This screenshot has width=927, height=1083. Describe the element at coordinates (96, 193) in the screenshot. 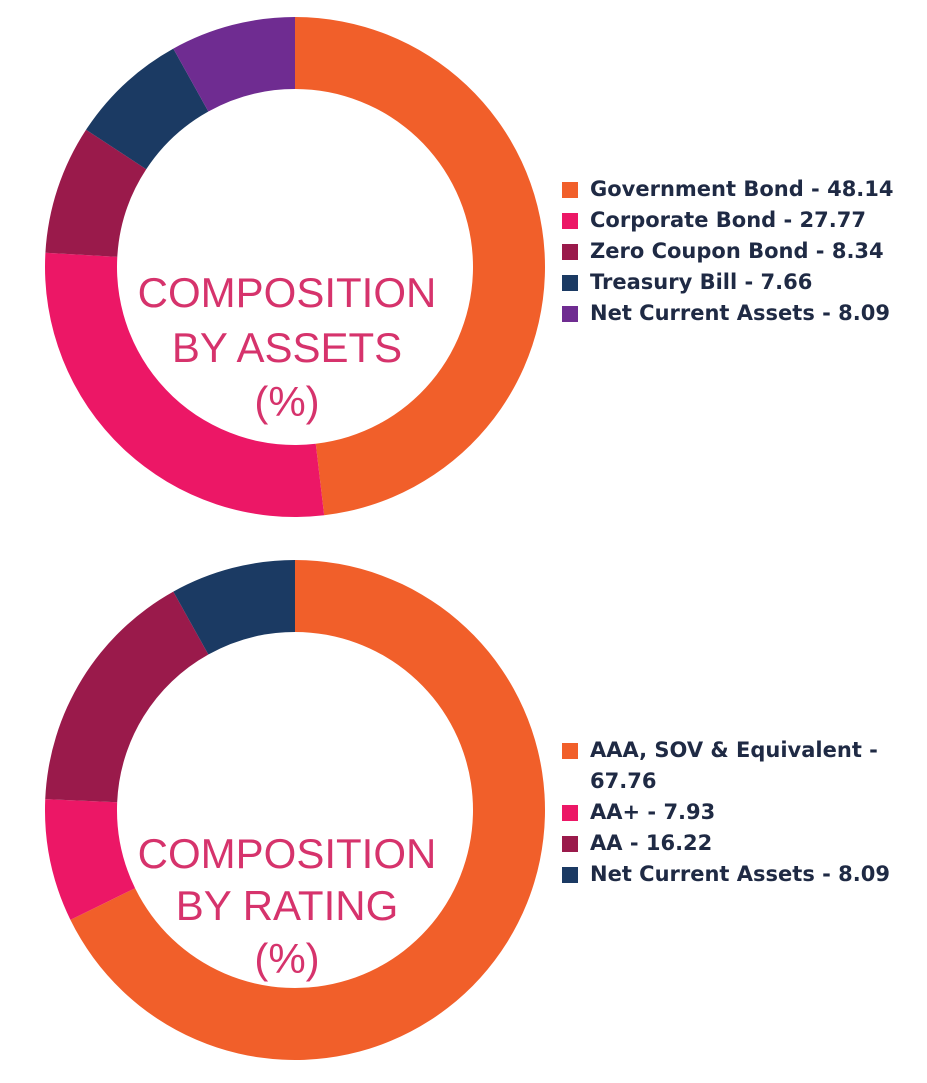

I see `donut-slice-zero-coupon-bond` at that location.